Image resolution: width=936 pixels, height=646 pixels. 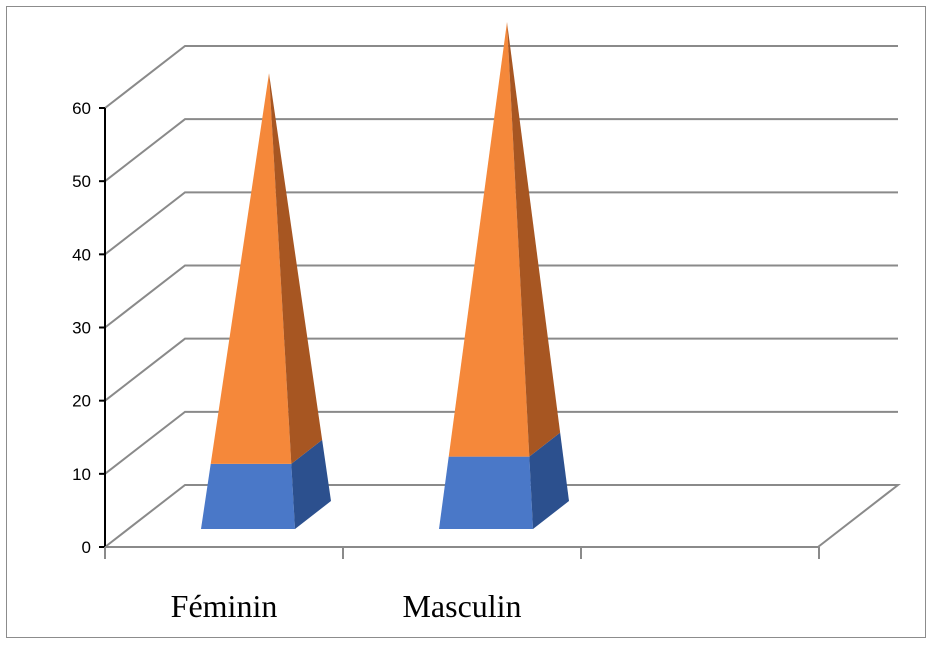 What do you see at coordinates (486, 492) in the screenshot?
I see `bar-Masculin-series1-front` at bounding box center [486, 492].